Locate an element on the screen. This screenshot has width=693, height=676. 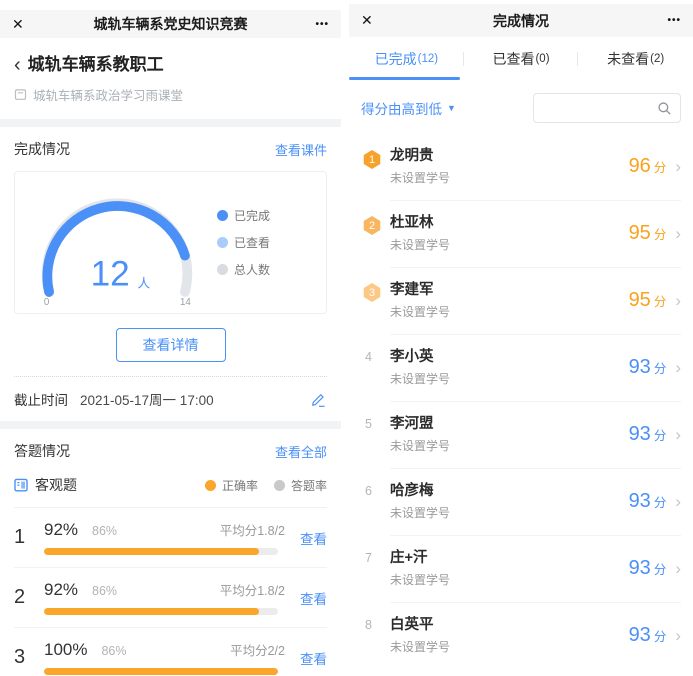
status-tab: 已完成 (12) is located at coordinates (406, 58).